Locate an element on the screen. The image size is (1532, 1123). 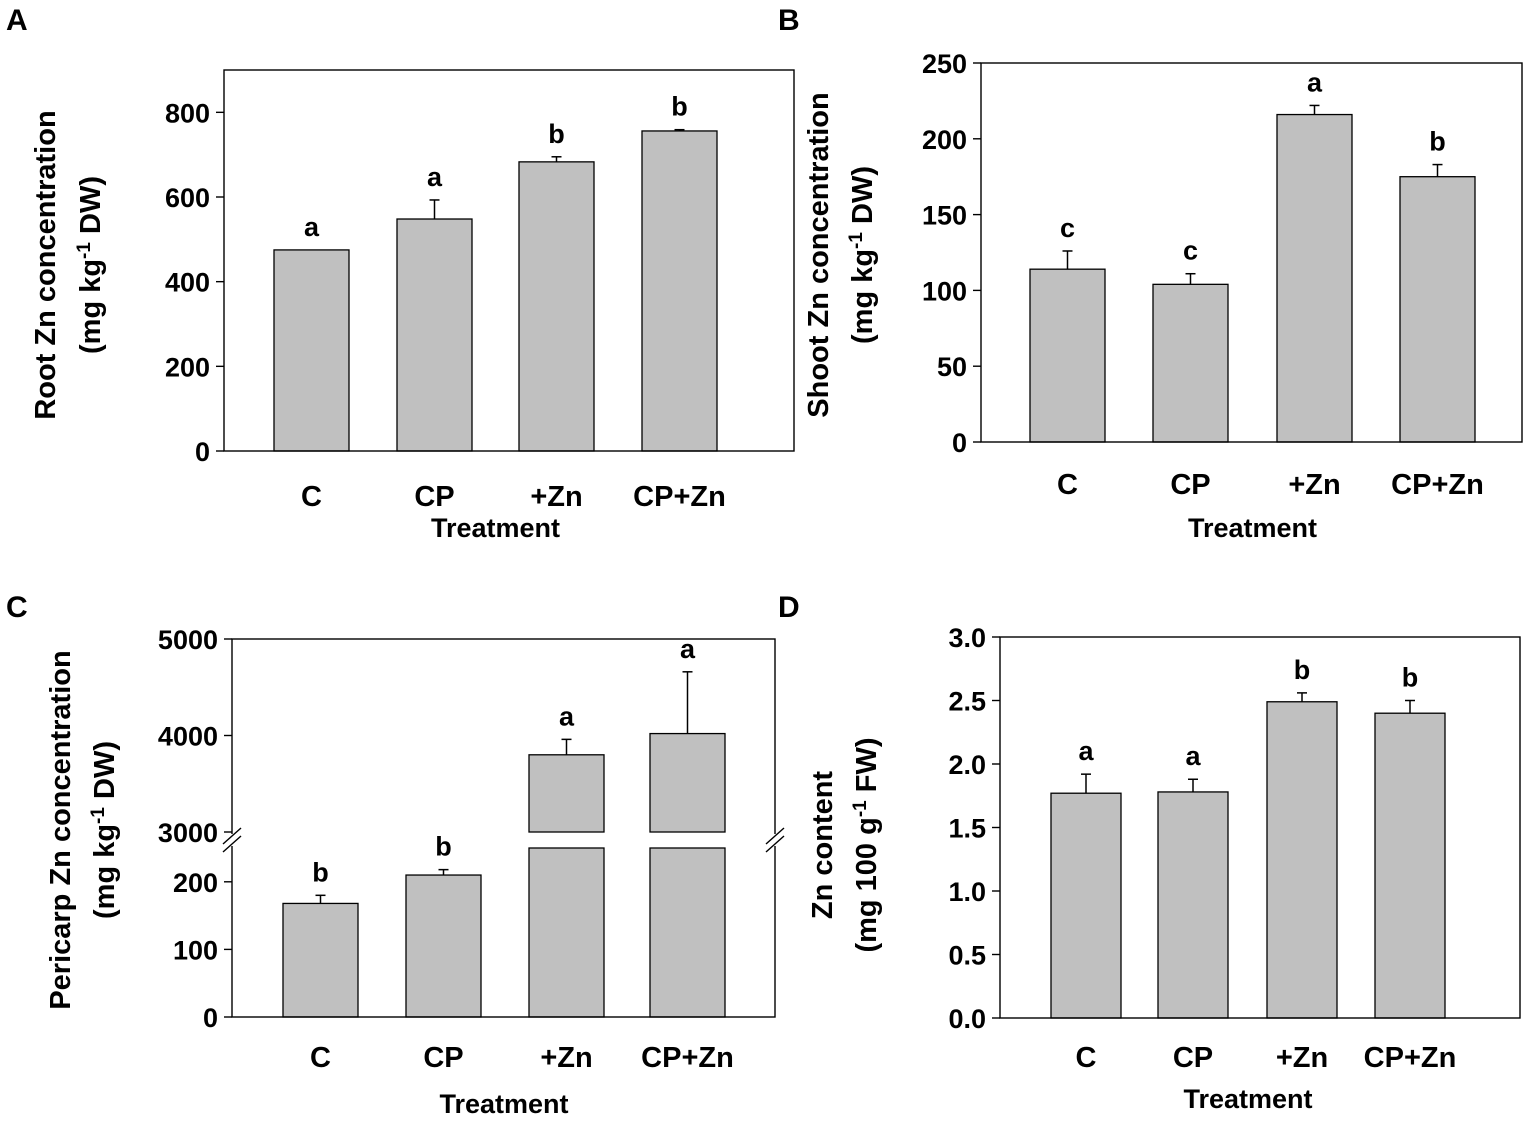
y-tick-label: 250 is located at coordinates (944, 64).